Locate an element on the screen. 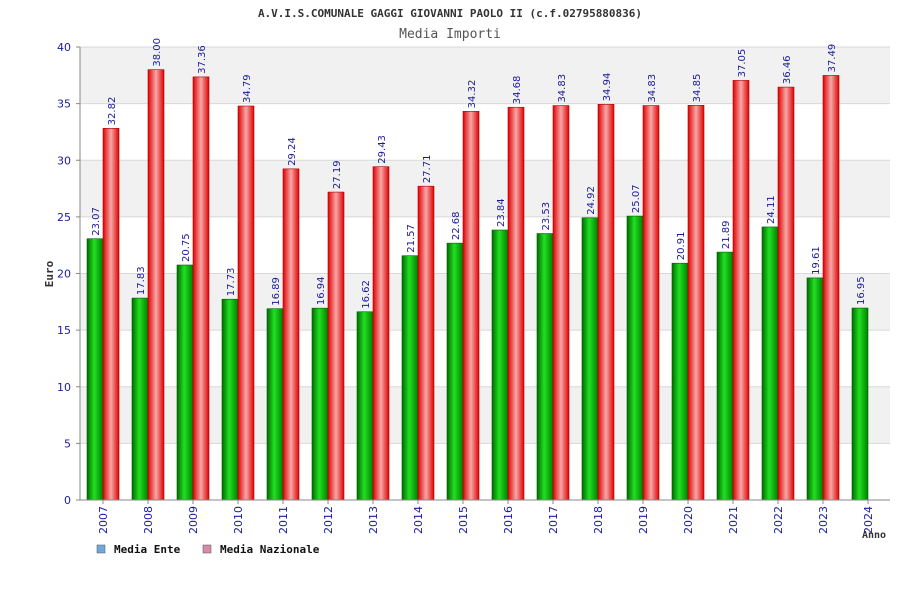 Image resolution: width=900 pixels, height=600 pixels. x-tick-label: 2013 is located at coordinates (373, 520).